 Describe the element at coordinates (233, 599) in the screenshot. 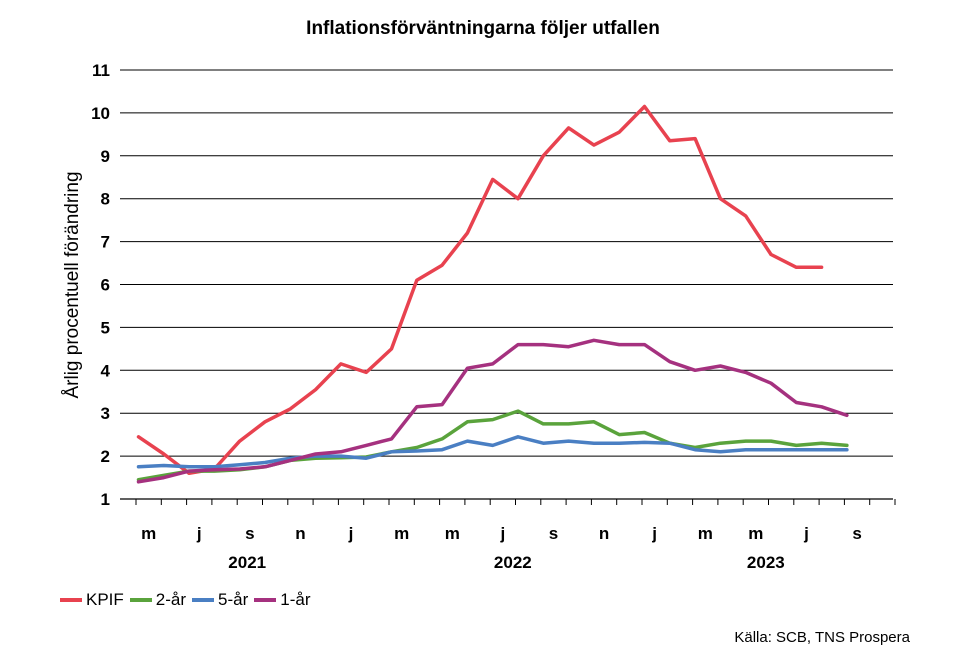

I see `legend-label: 5-år` at that location.